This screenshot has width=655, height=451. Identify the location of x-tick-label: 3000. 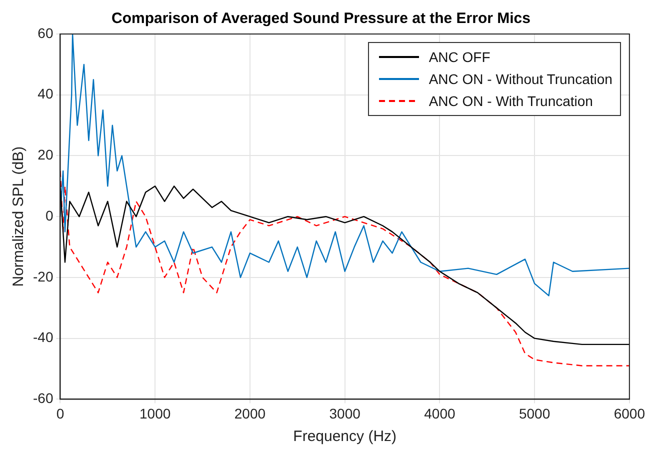
(345, 413).